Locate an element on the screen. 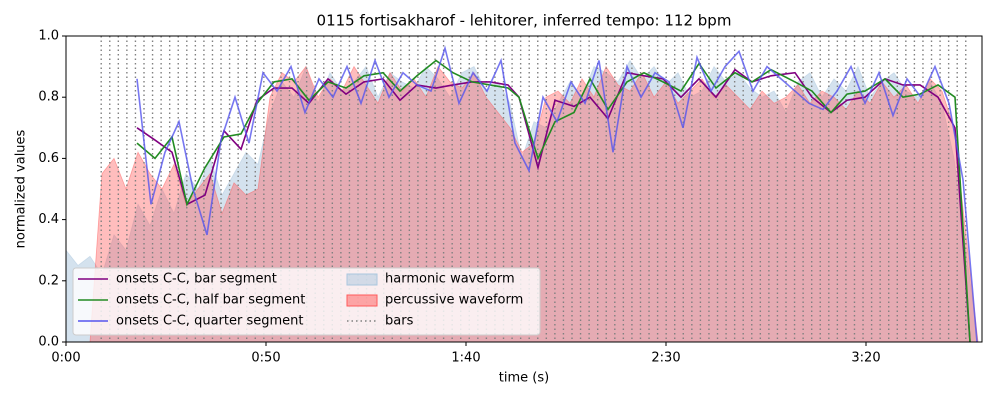 The image size is (1000, 400). legend-label: percussive waveform is located at coordinates (454, 300).